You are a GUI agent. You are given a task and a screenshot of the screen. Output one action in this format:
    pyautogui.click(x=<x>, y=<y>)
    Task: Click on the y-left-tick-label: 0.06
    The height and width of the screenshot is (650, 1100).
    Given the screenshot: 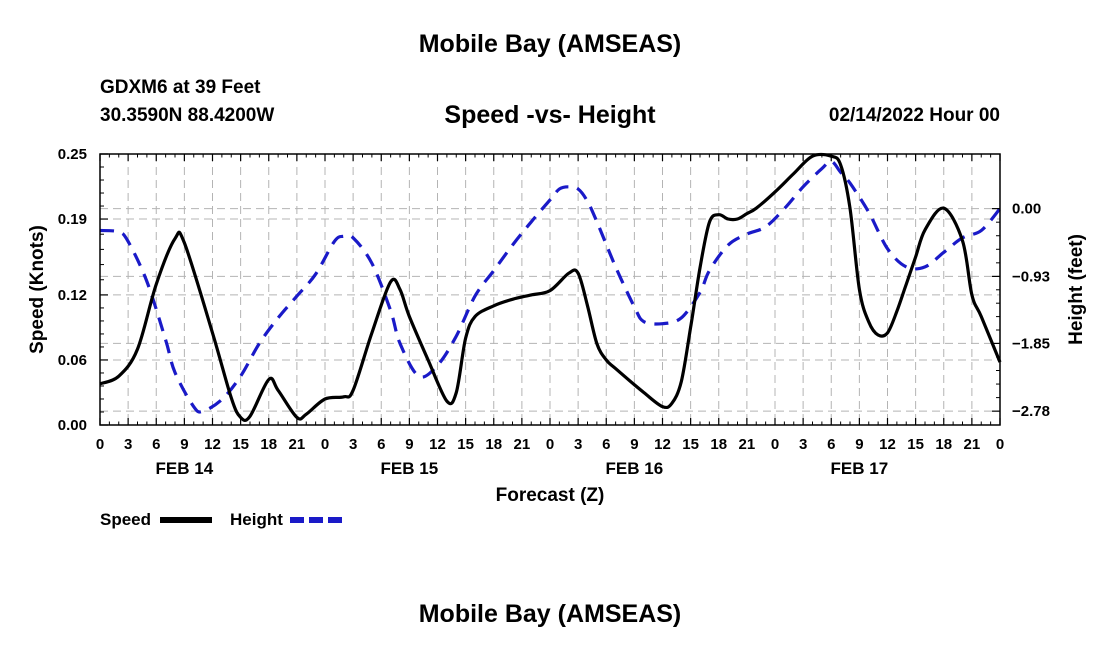 What is the action you would take?
    pyautogui.click(x=72, y=360)
    